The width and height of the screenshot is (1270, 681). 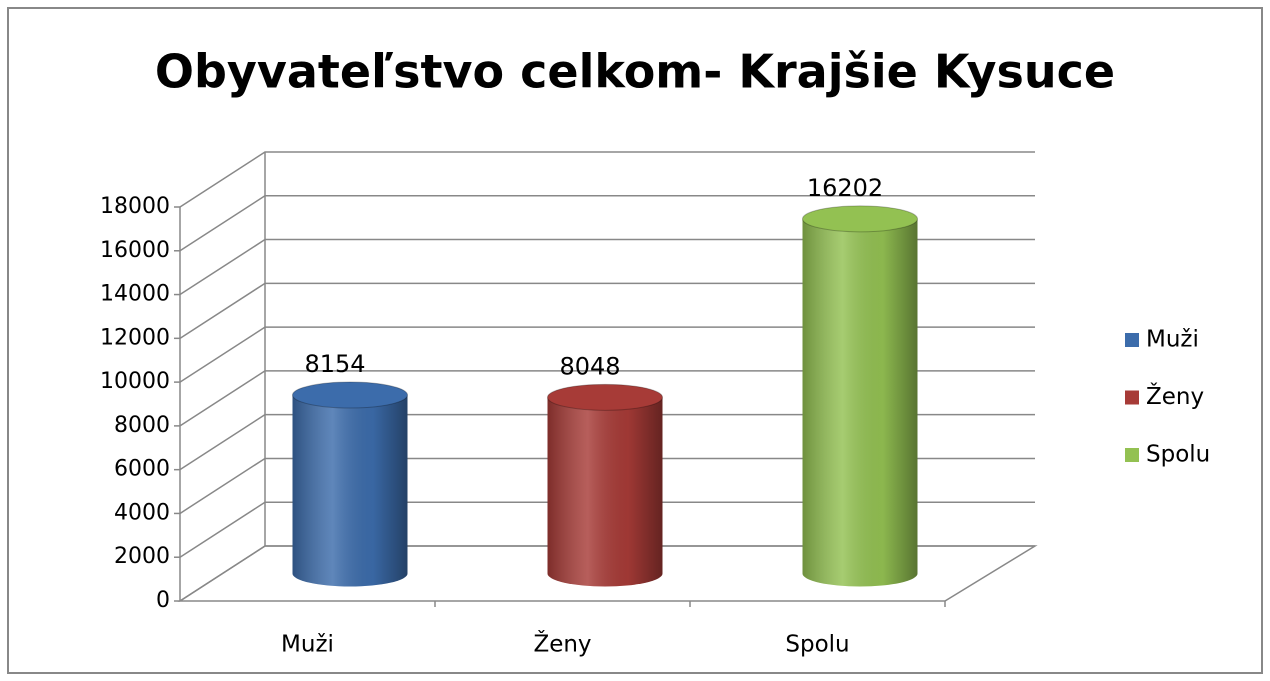 I want to click on y-tick-label: 0, so click(x=163, y=600).